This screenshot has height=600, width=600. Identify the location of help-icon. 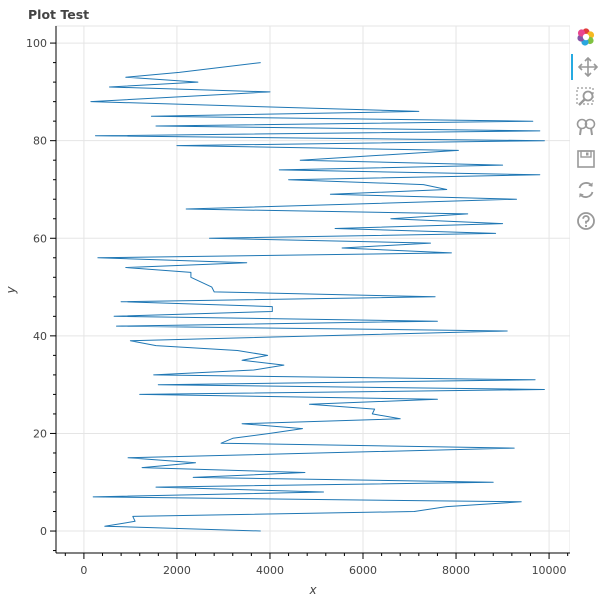
(586, 221).